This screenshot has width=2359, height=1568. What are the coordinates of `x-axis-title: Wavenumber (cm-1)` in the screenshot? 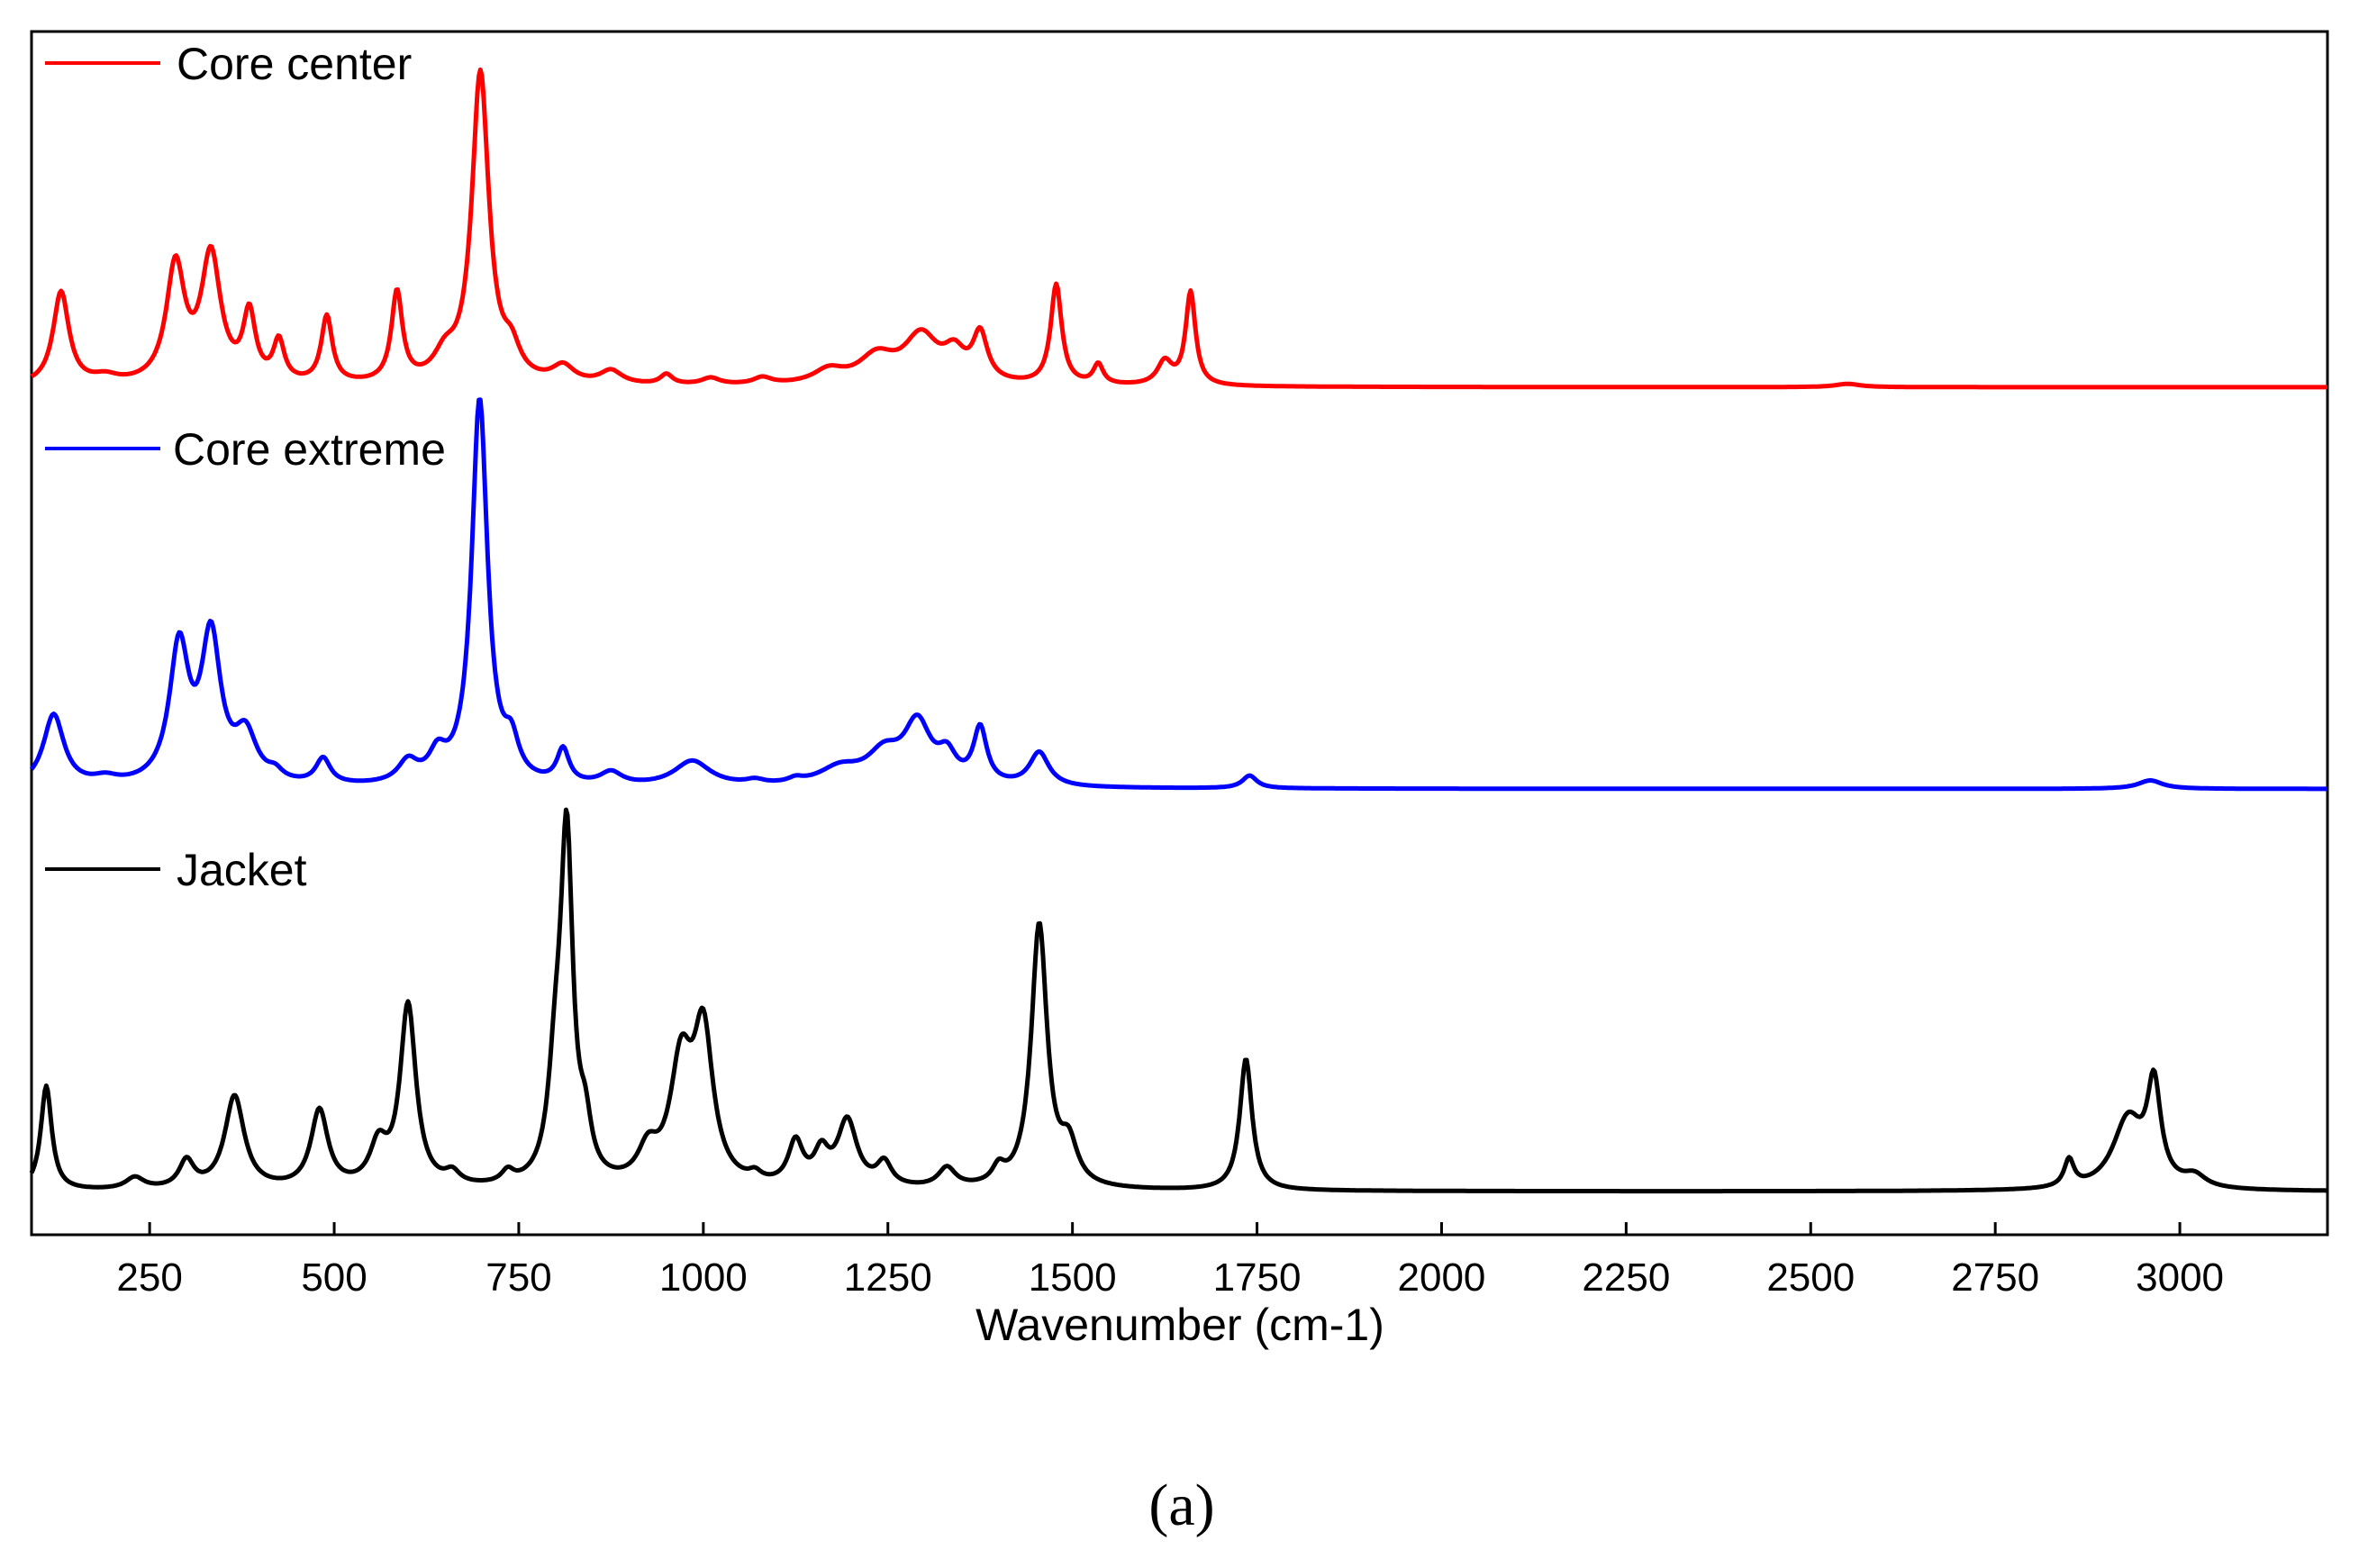 It's located at (1179, 1325).